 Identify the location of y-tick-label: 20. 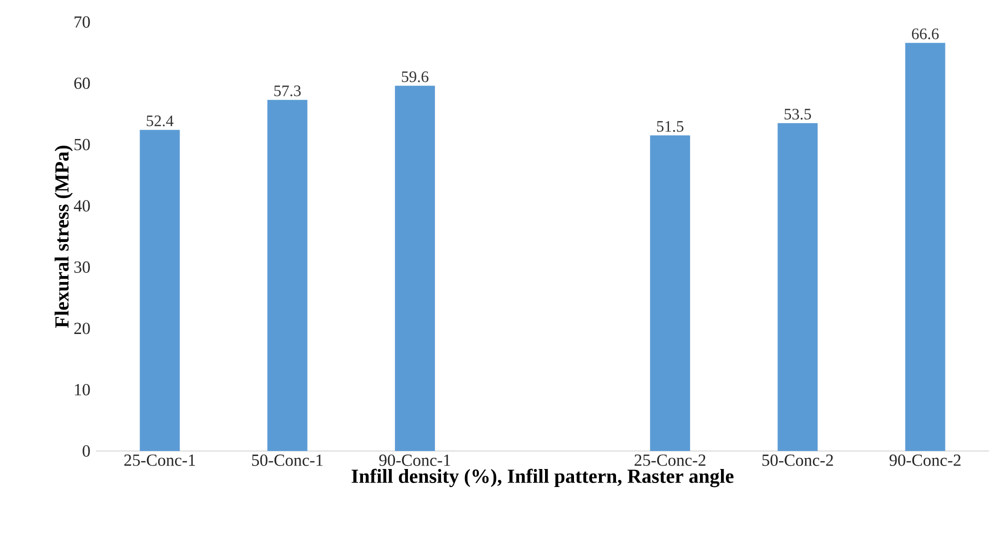
(82, 328).